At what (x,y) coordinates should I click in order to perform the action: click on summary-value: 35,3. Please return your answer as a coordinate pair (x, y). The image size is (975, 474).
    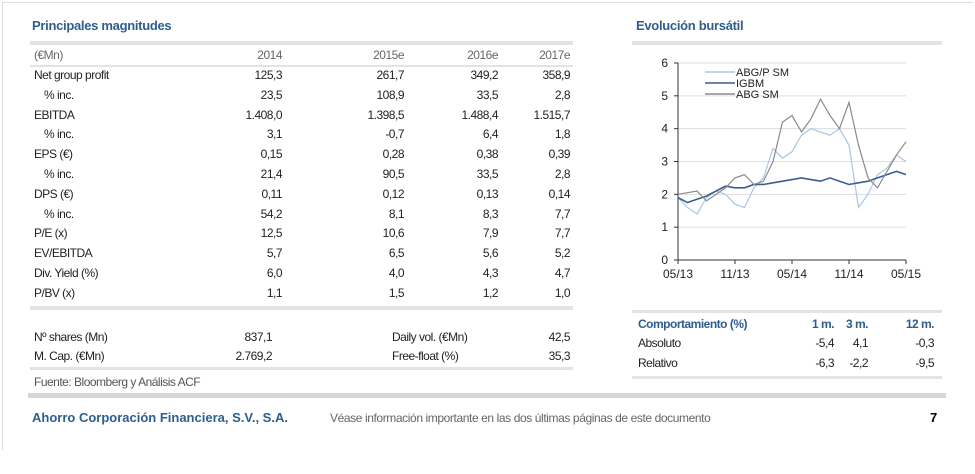
    Looking at the image, I should click on (559, 356).